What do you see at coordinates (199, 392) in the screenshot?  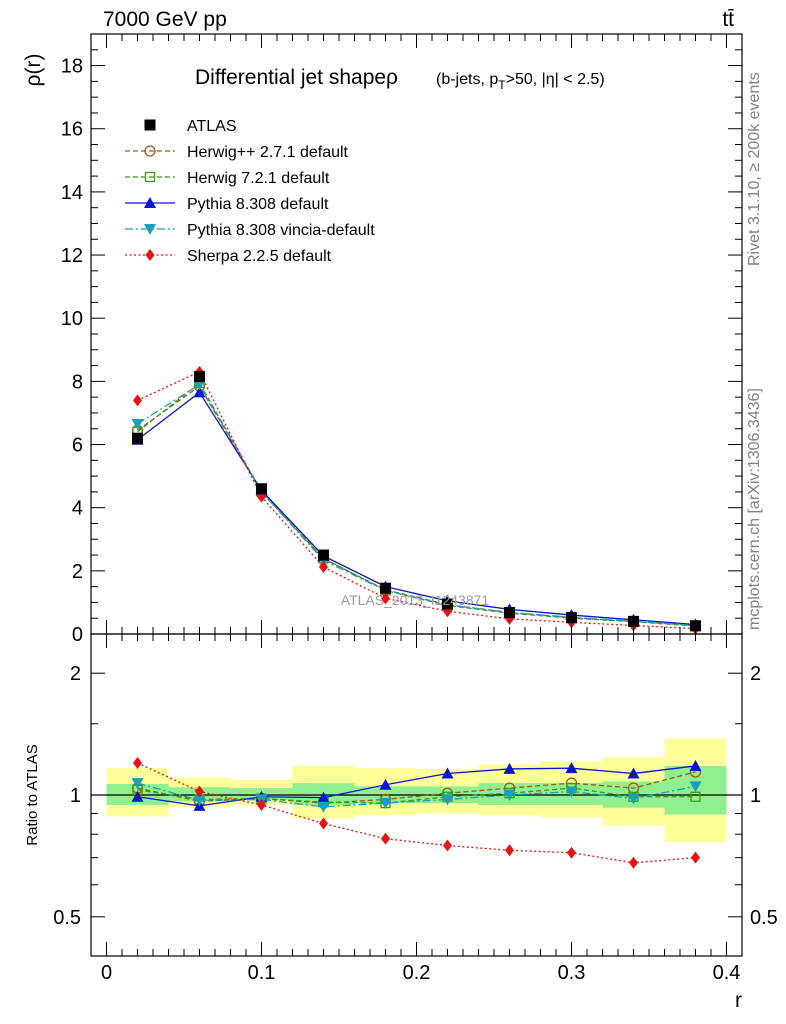 I see `upper-pythia-8-308-default-point` at bounding box center [199, 392].